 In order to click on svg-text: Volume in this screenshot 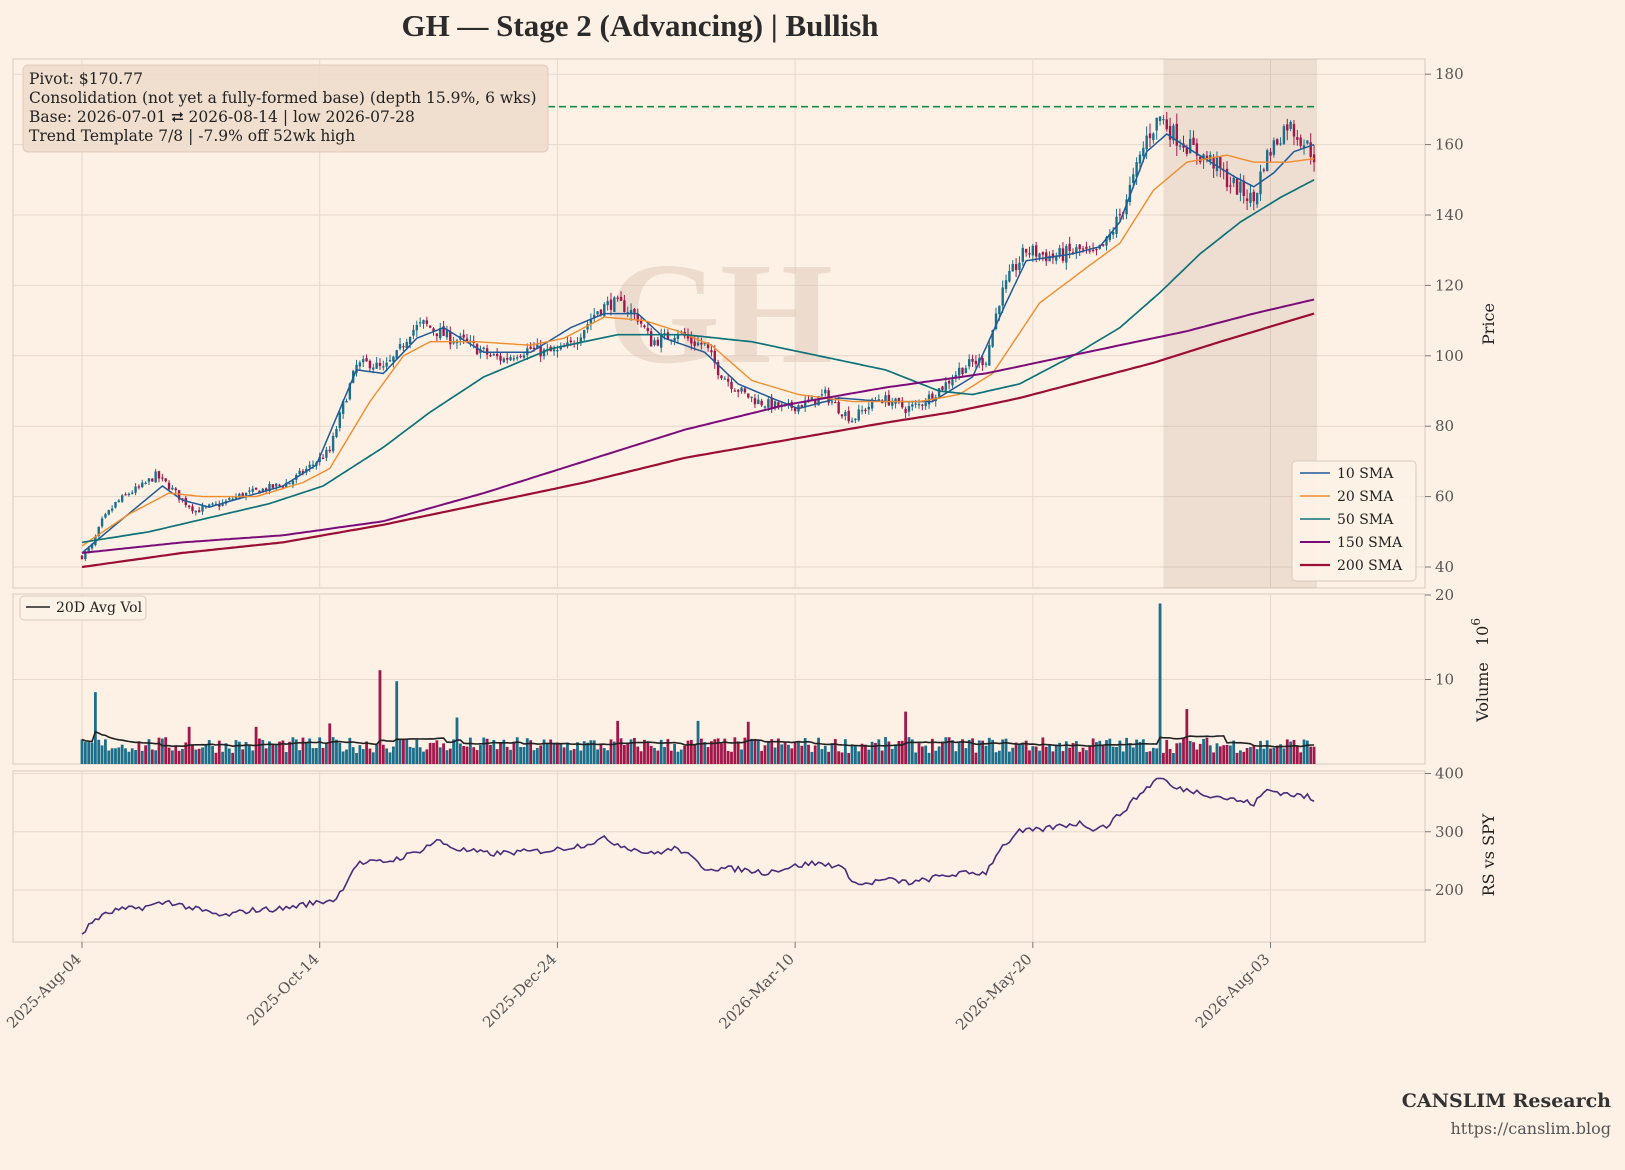, I will do `click(1482, 692)`.